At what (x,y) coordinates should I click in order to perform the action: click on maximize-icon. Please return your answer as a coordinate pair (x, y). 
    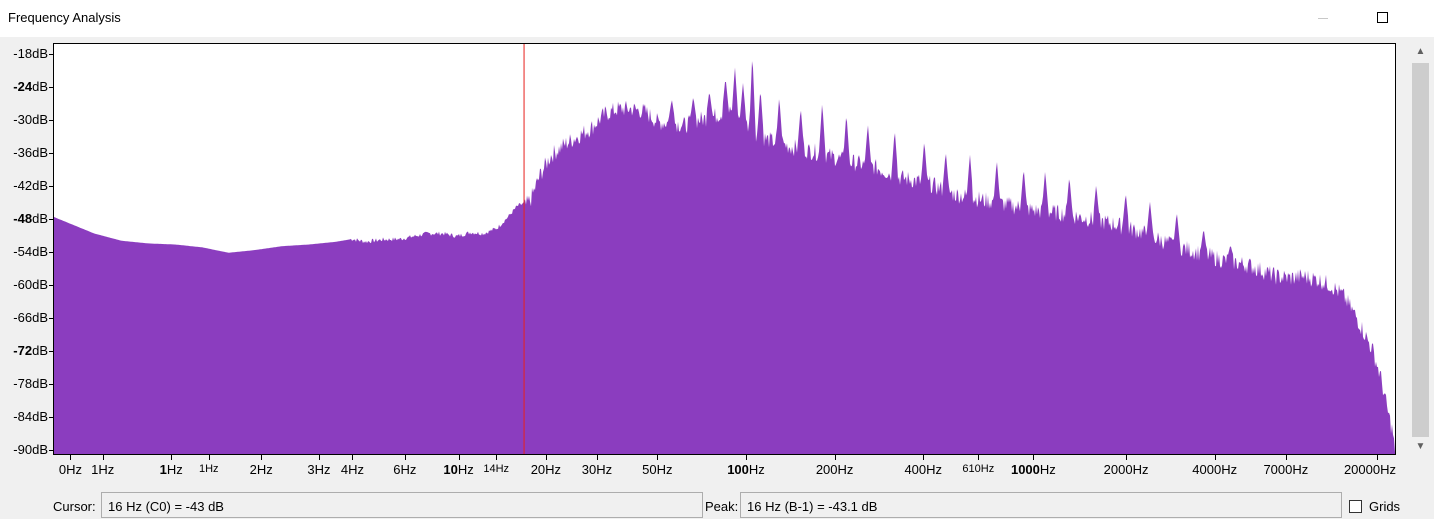
    Looking at the image, I should click on (1382, 17).